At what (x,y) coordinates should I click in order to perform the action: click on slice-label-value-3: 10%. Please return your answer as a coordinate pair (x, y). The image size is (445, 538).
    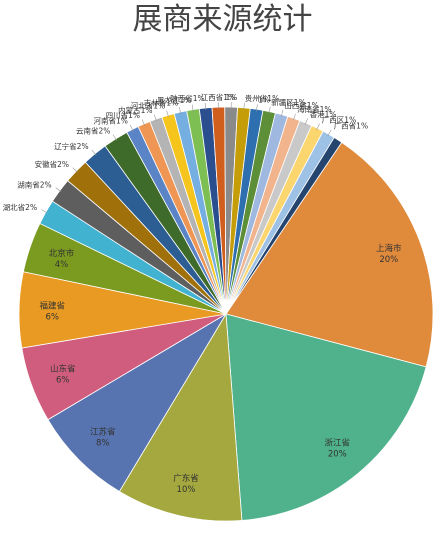
    Looking at the image, I should click on (186, 490).